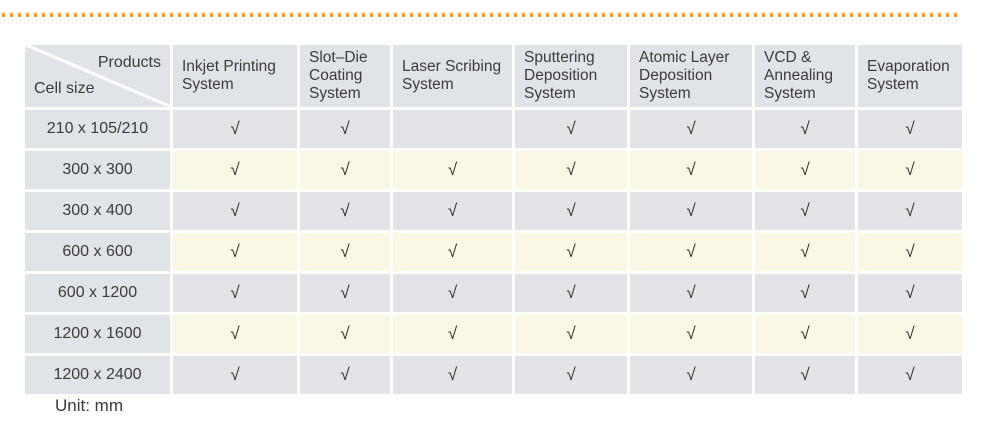  What do you see at coordinates (97, 211) in the screenshot?
I see `cell-size-label: 300 x 400` at bounding box center [97, 211].